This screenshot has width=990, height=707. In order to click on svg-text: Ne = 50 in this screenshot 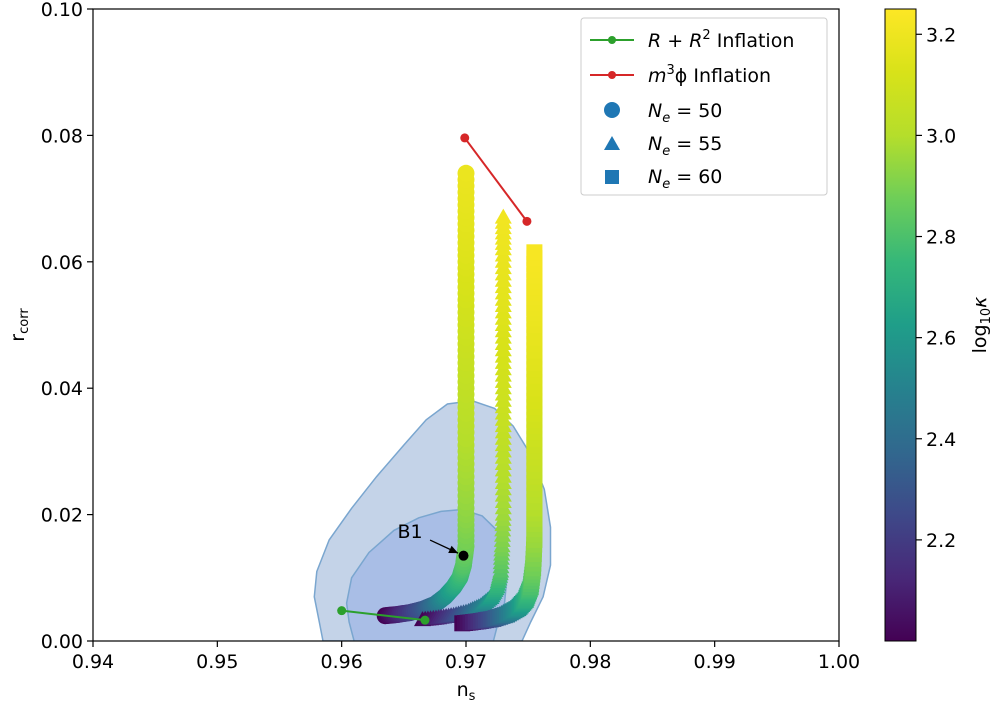, I will do `click(685, 113)`.